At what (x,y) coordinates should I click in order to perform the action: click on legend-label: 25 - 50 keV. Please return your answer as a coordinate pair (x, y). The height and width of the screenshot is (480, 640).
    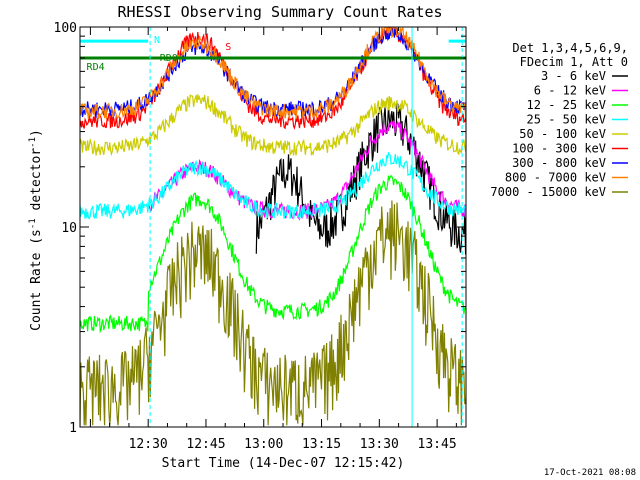
    Looking at the image, I should click on (566, 120).